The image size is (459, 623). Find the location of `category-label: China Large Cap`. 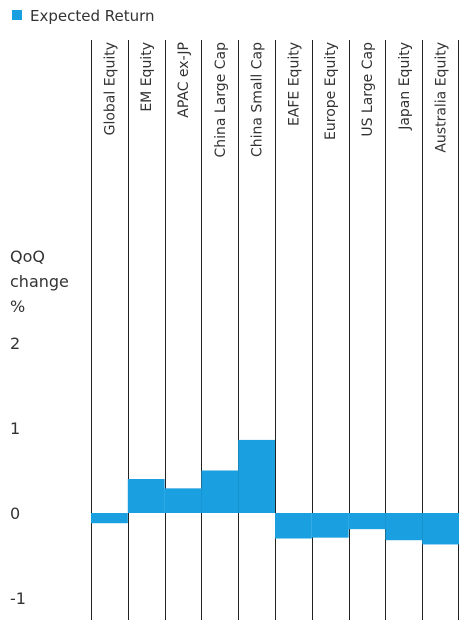

category-label: China Large Cap is located at coordinates (221, 100).